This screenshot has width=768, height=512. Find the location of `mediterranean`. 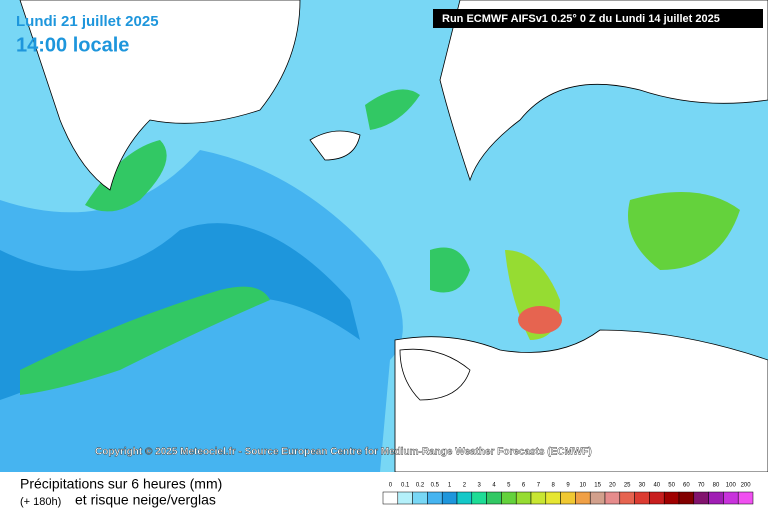

mediterranean is located at coordinates (581, 401).